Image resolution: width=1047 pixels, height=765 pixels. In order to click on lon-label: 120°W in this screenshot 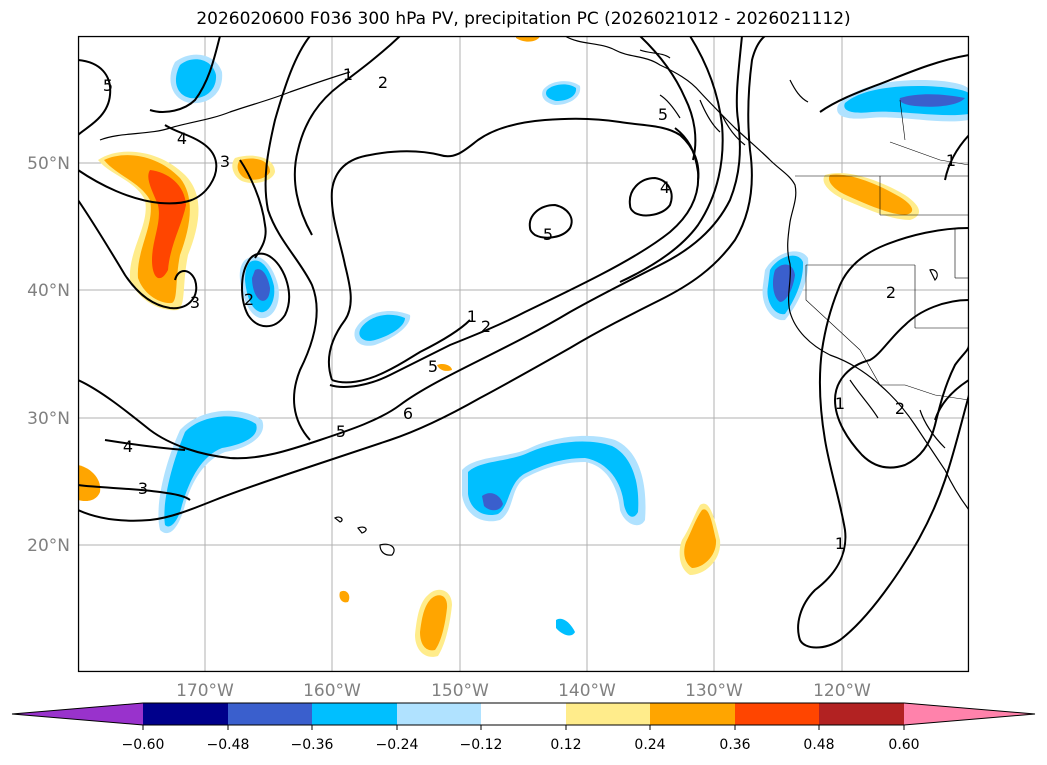, I will do `click(842, 691)`.